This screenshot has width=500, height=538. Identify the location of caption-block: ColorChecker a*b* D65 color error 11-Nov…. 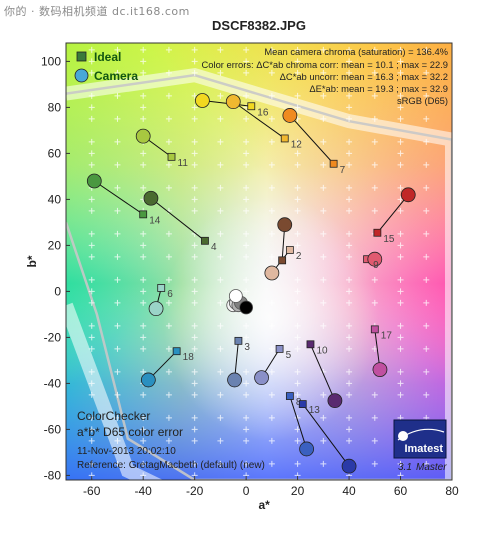
(171, 440).